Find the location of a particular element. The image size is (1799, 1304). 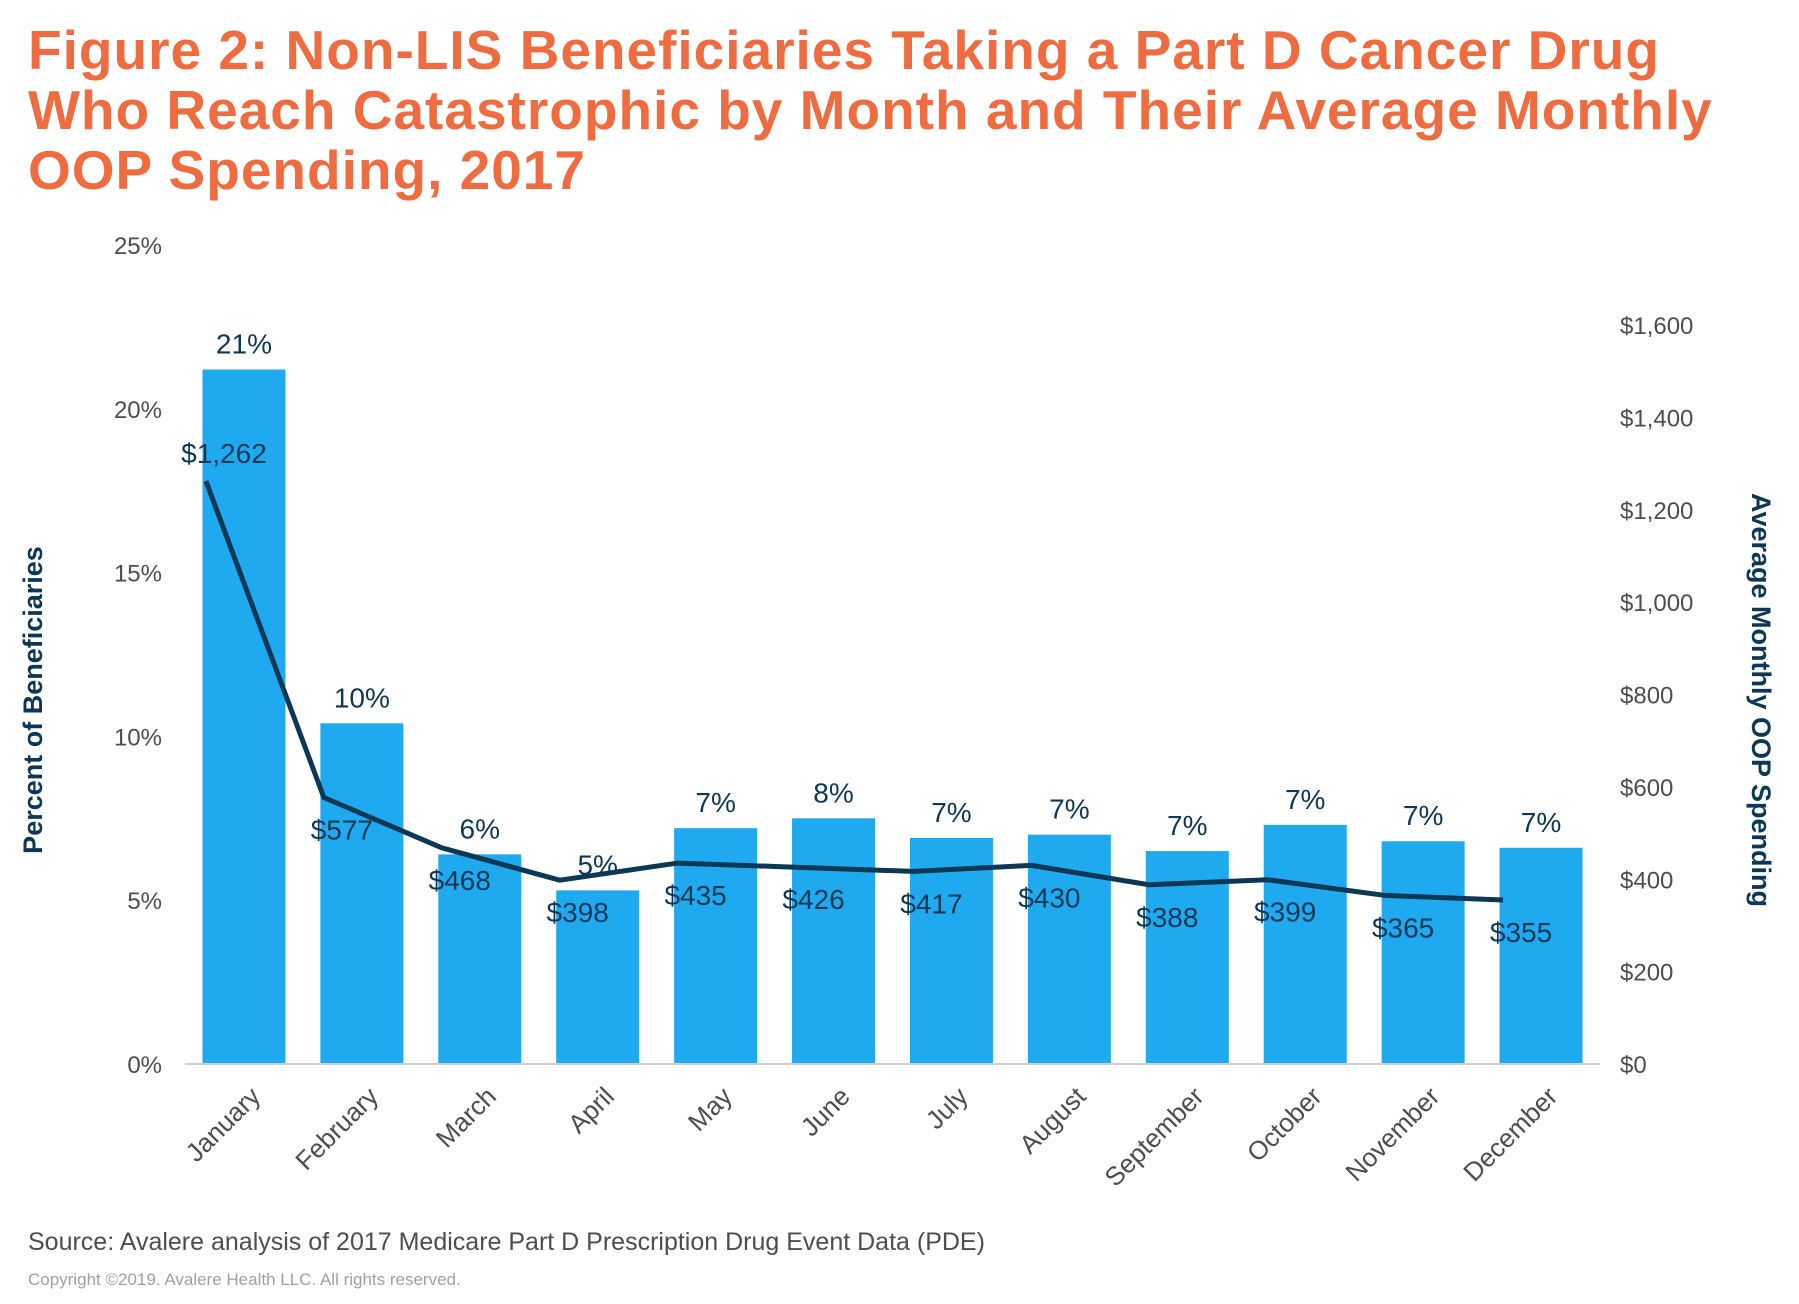

x-tick-label: December is located at coordinates (1510, 1134).